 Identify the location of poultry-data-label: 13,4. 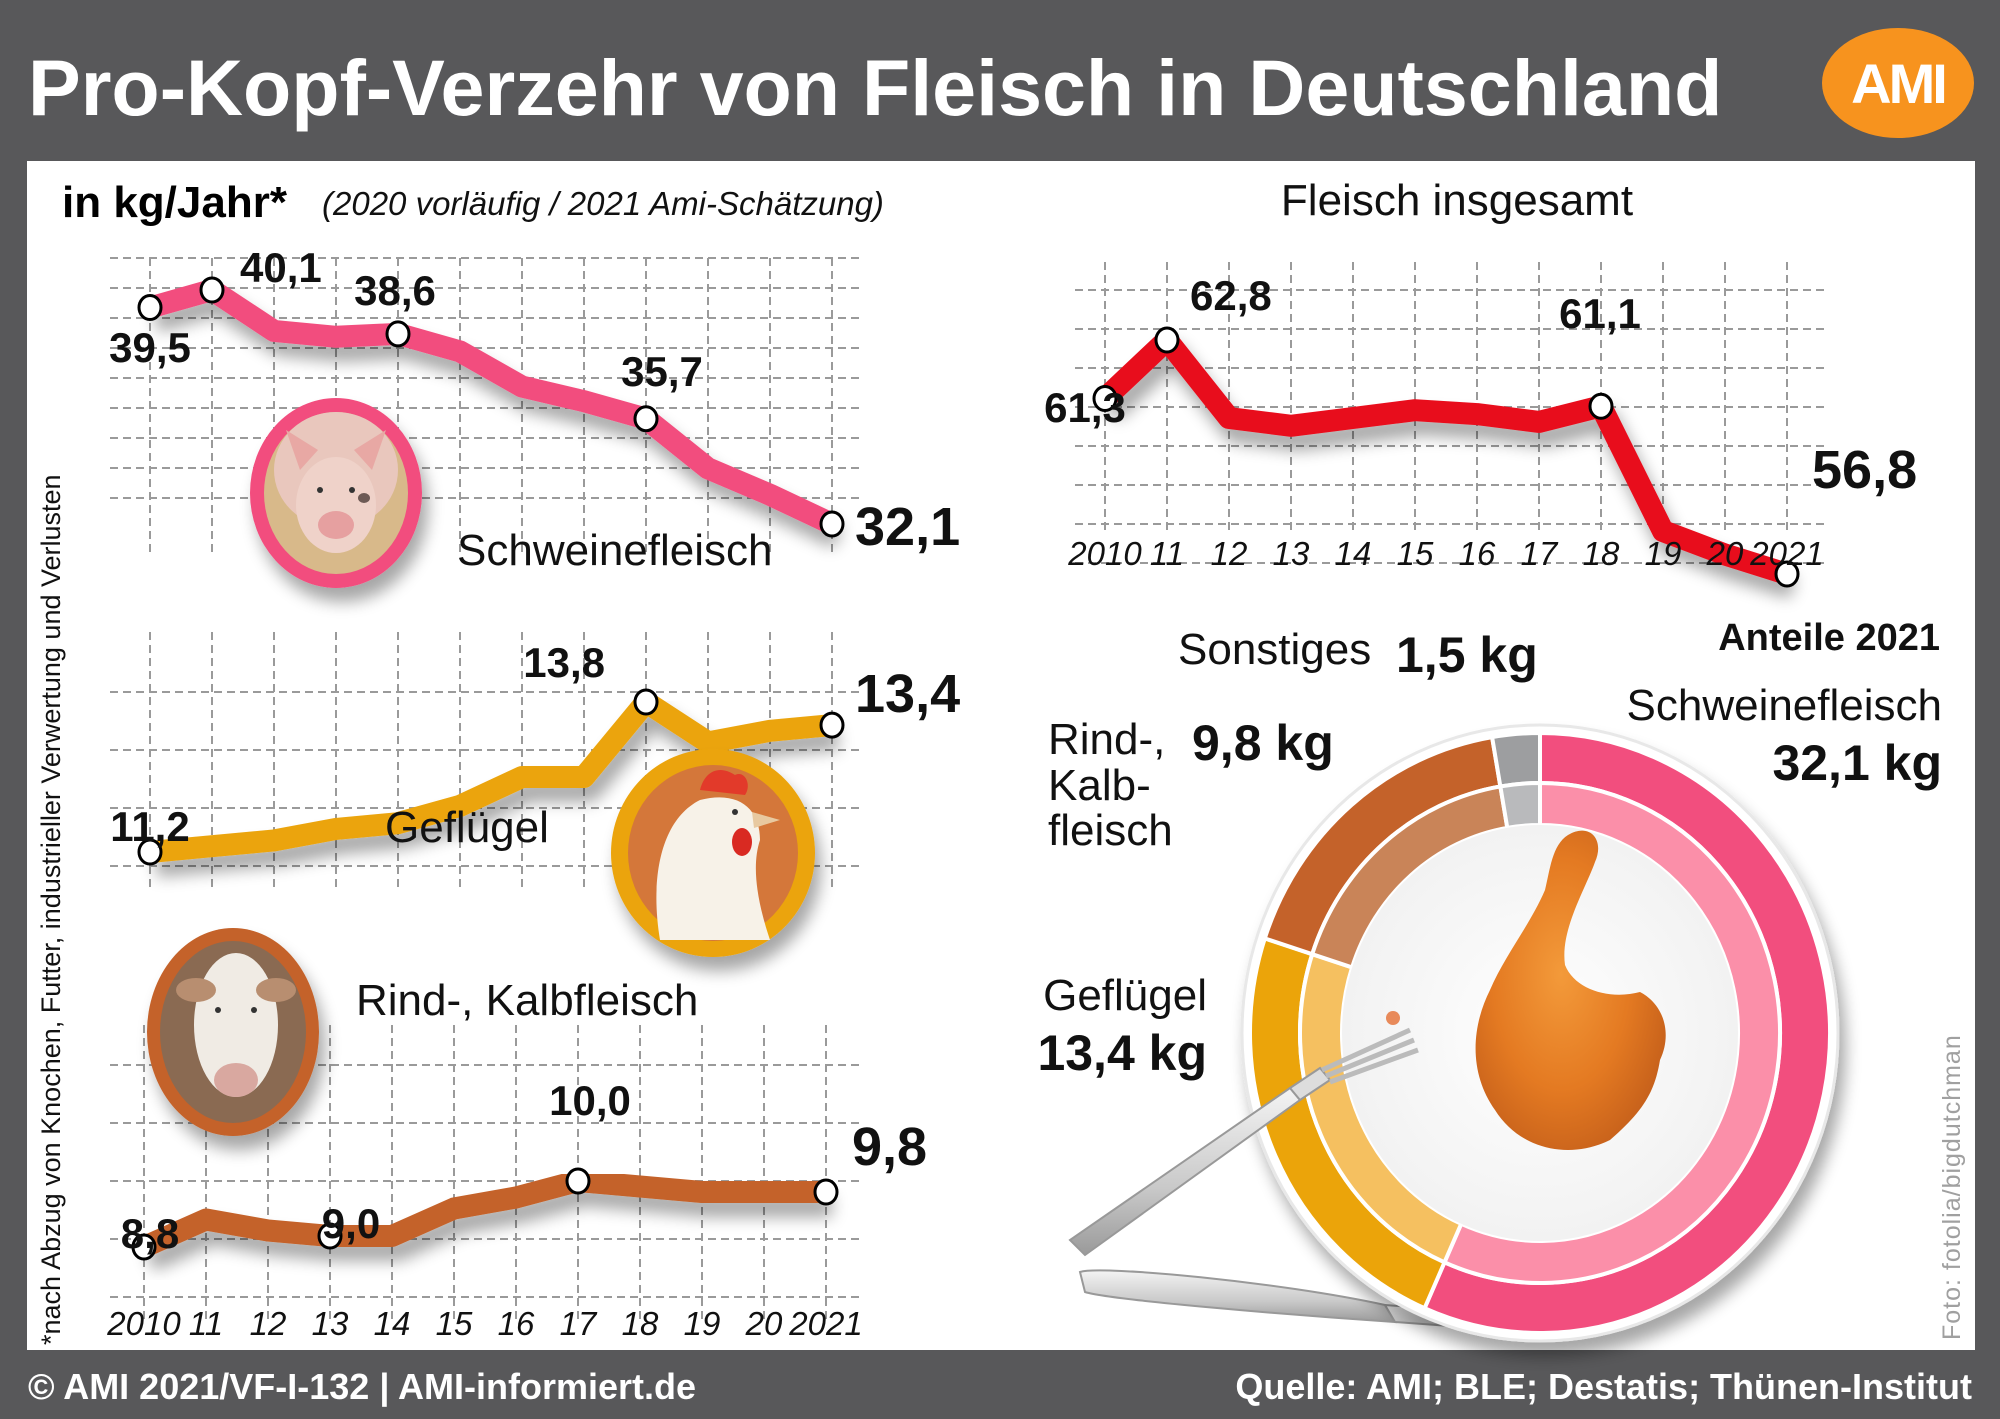
(907, 694).